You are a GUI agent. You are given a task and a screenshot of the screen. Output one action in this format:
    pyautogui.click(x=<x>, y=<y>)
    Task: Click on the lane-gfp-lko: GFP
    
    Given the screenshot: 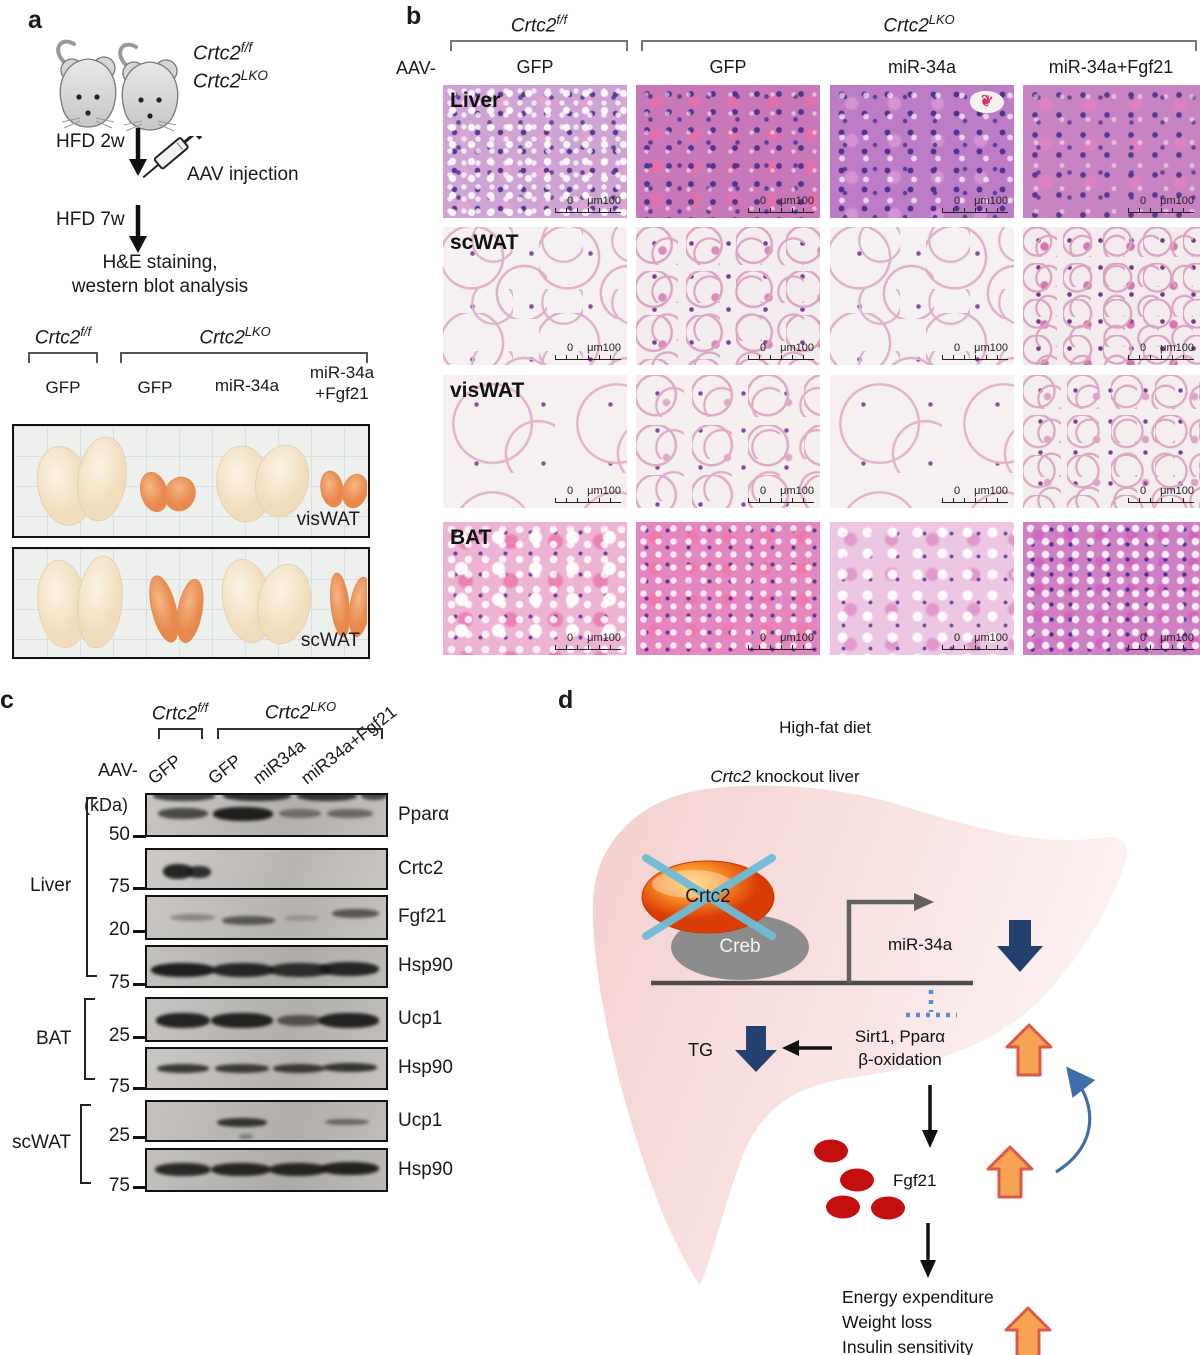 What is the action you would take?
    pyautogui.click(x=155, y=387)
    